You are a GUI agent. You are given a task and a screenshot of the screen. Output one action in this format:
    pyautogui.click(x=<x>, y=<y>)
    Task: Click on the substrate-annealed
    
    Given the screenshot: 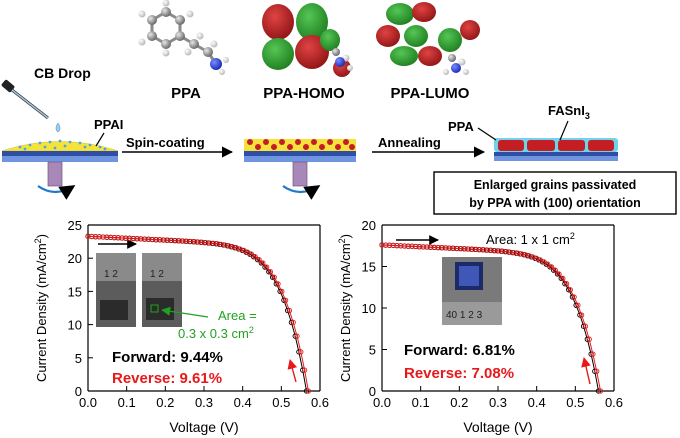 What is the action you would take?
    pyautogui.click(x=556, y=149)
    